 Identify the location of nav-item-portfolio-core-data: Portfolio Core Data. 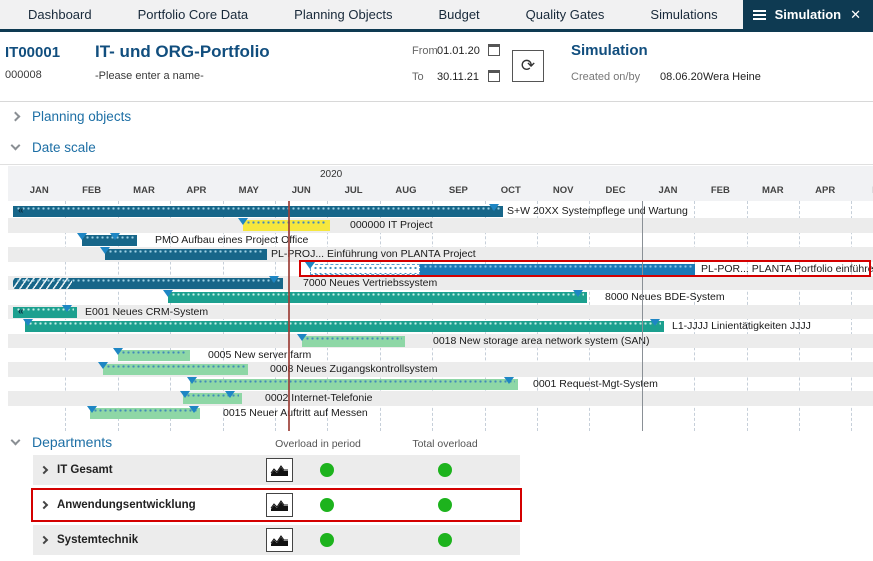
(193, 14).